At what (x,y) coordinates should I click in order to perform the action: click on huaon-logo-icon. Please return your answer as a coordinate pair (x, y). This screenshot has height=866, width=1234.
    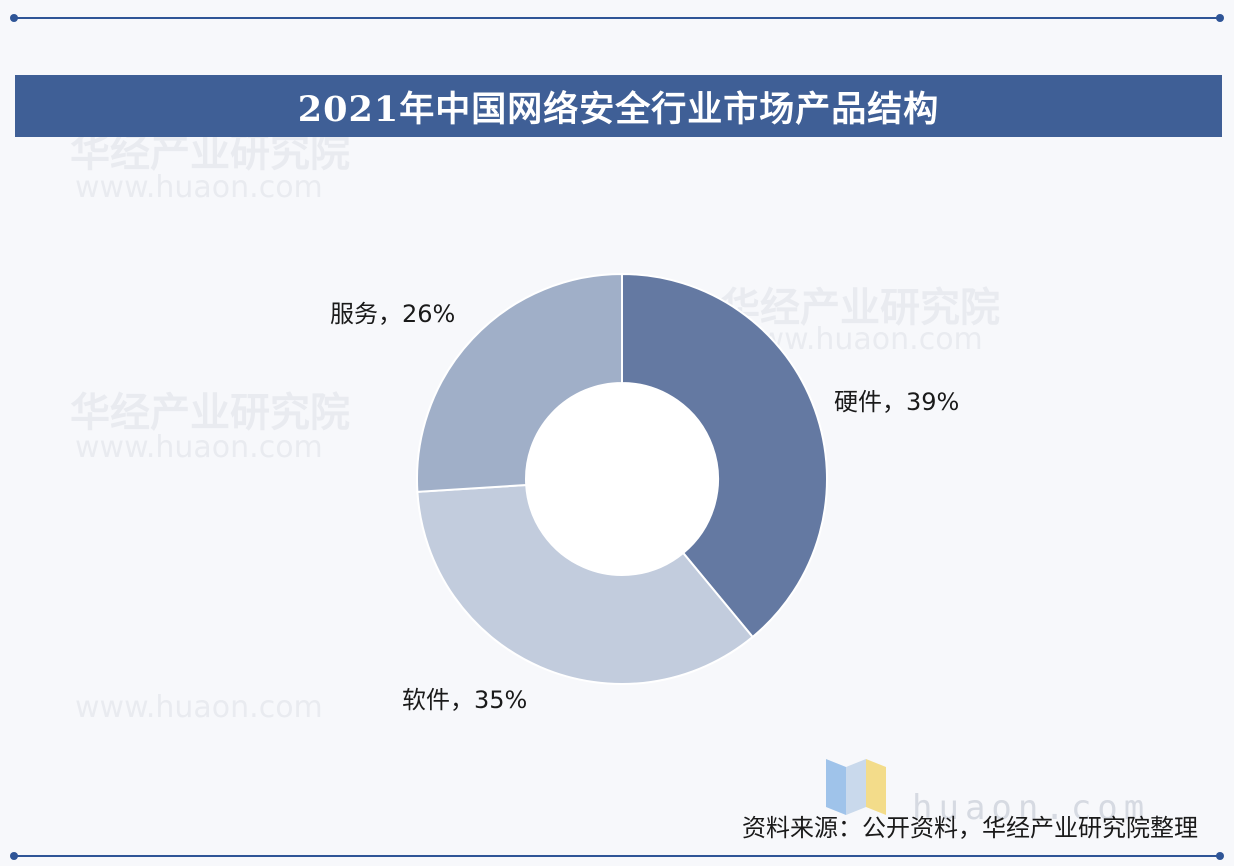
    Looking at the image, I should click on (856, 787).